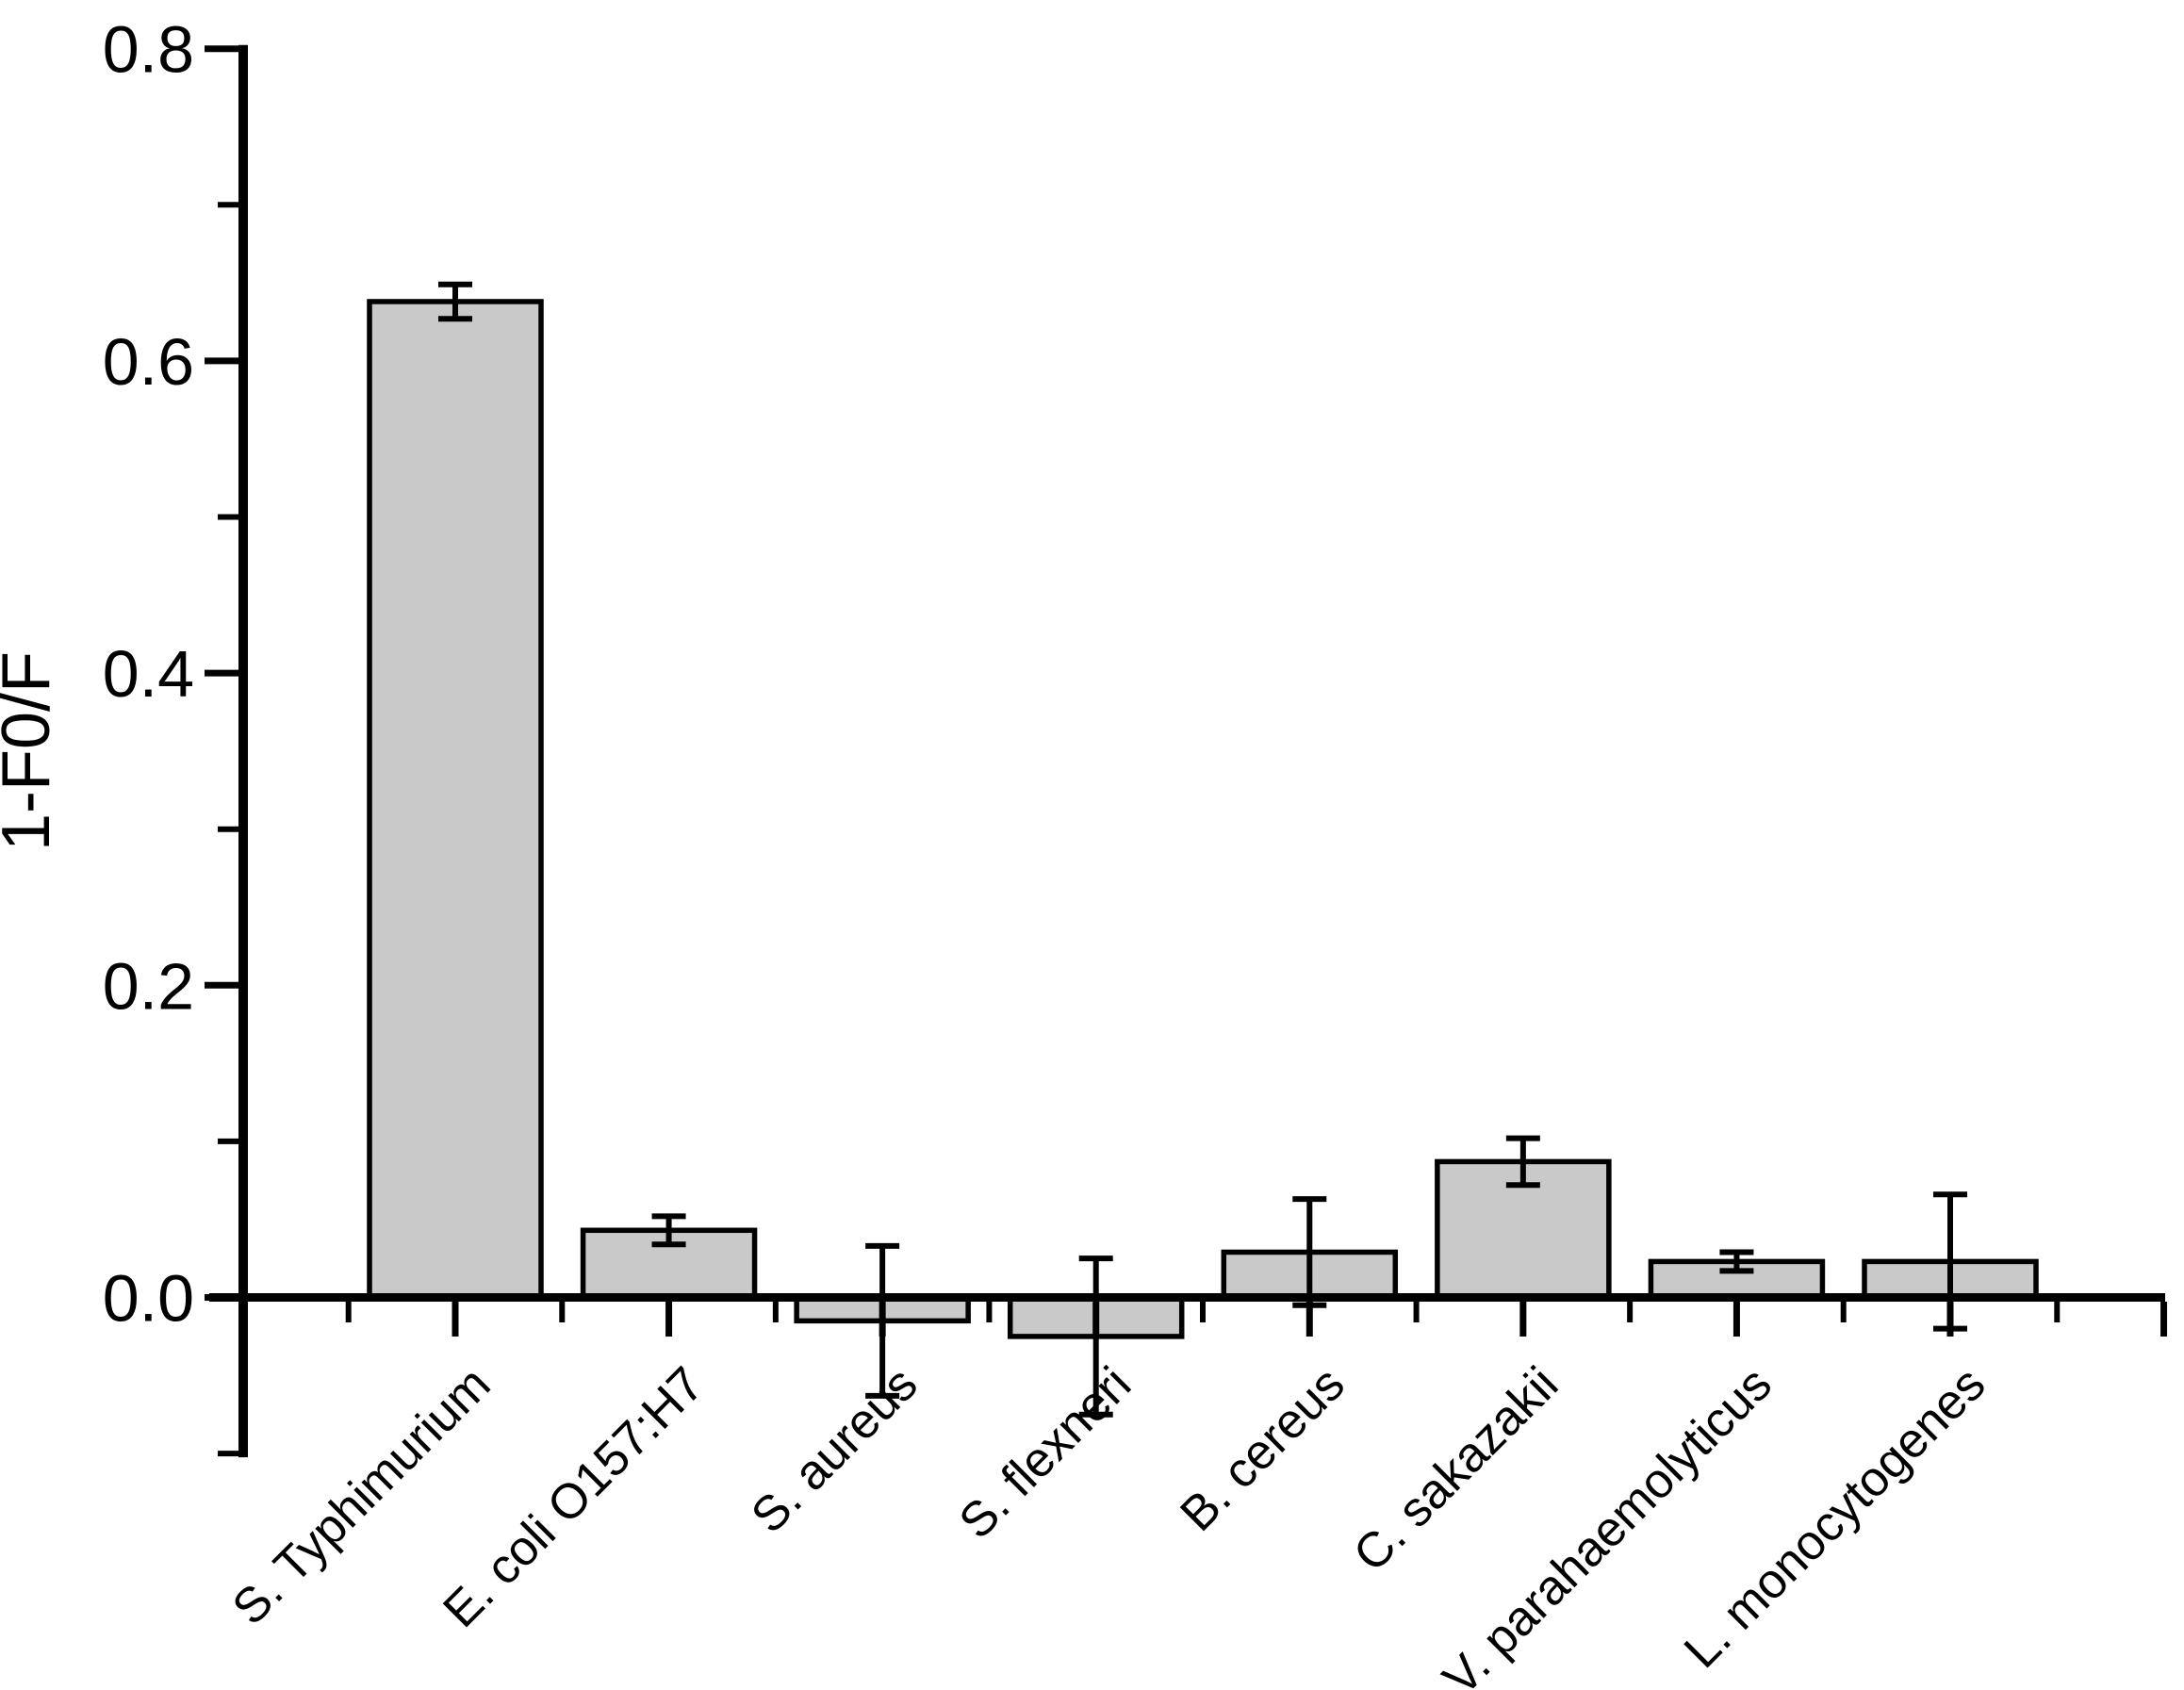 The image size is (2184, 1690). What do you see at coordinates (148, 1299) in the screenshot?
I see `y-tick-label: 0.0` at bounding box center [148, 1299].